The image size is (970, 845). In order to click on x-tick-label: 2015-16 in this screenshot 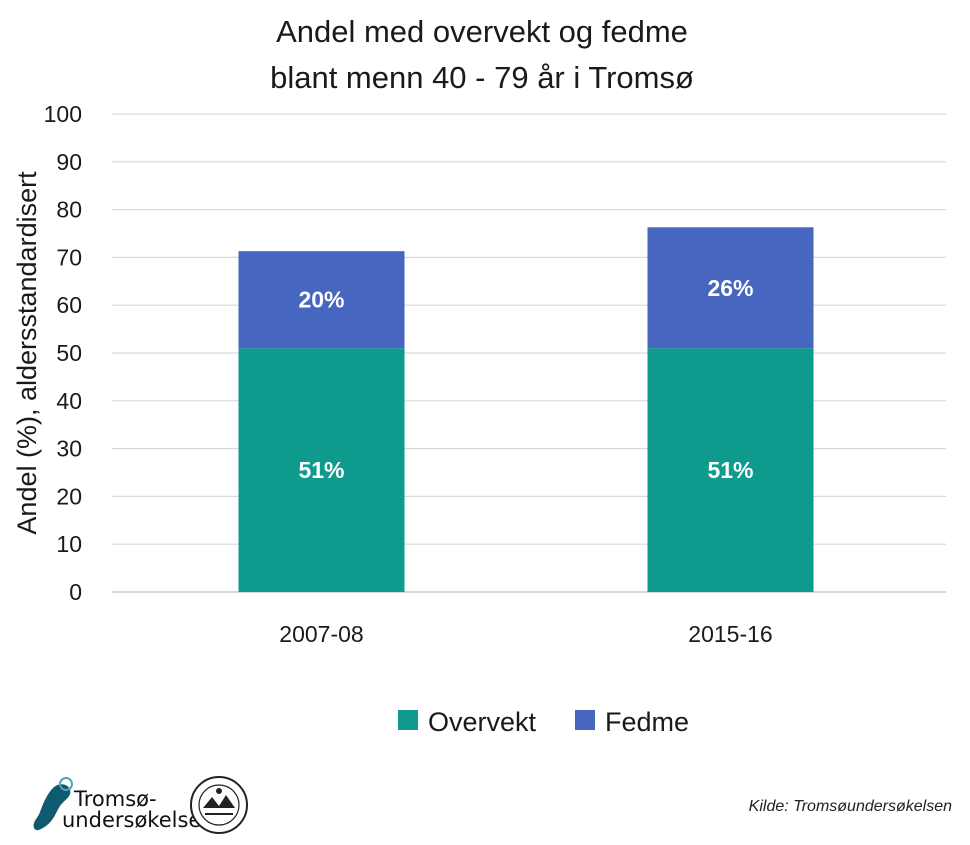, I will do `click(730, 634)`.